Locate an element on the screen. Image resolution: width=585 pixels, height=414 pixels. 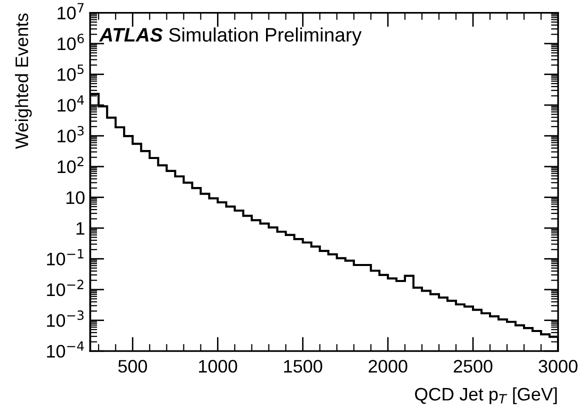
y-tick-label: 10$^{−4}$ is located at coordinates (65, 349).